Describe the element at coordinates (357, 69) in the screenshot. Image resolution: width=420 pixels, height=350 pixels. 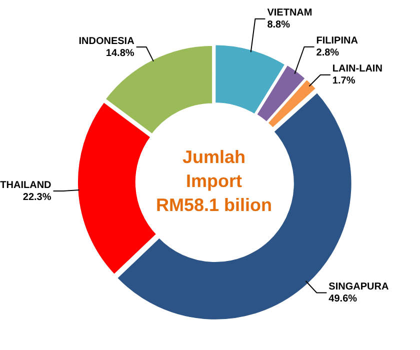
I see `slice-label: LAIN-LAIN` at that location.